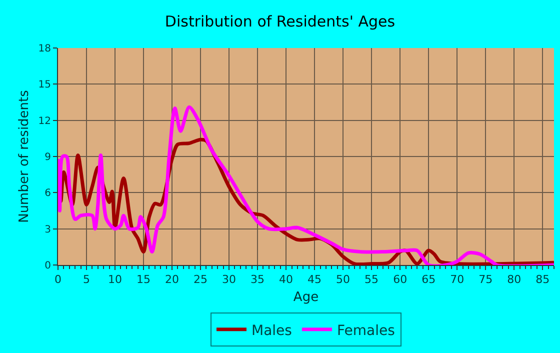 This screenshot has height=353, width=560. Describe the element at coordinates (58, 279) in the screenshot. I see `x-tick-label: 0` at that location.